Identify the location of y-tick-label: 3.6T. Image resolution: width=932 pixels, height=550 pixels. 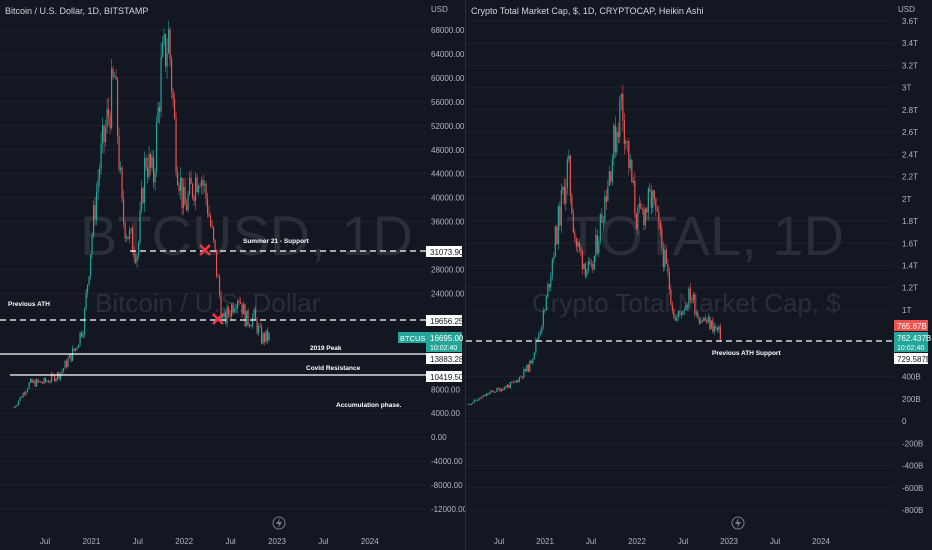
(910, 21).